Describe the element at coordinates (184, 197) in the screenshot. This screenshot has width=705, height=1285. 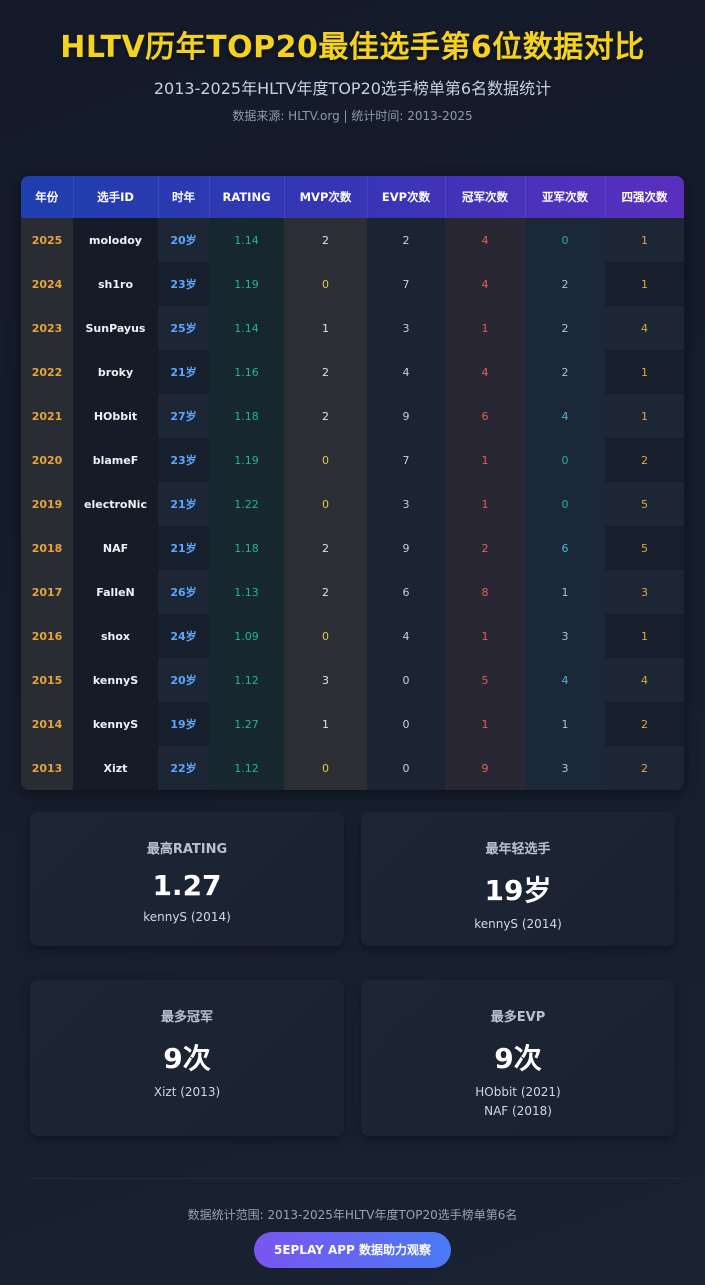
I see `column-header-age: 时年` at that location.